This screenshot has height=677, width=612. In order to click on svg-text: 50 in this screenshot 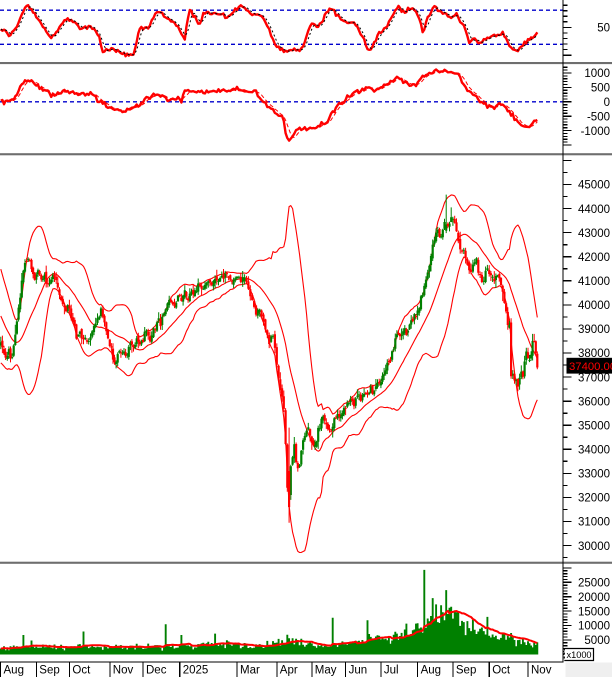, I will do `click(603, 29)`.